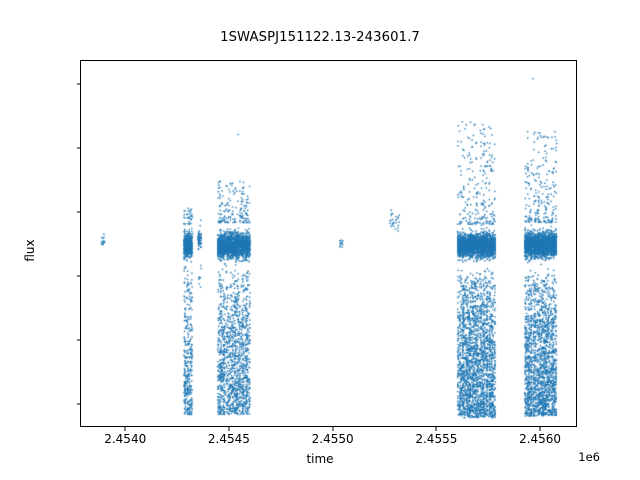 The height and width of the screenshot is (480, 640). Describe the element at coordinates (125, 439) in the screenshot. I see `x-tick-label: 2.4540` at that location.